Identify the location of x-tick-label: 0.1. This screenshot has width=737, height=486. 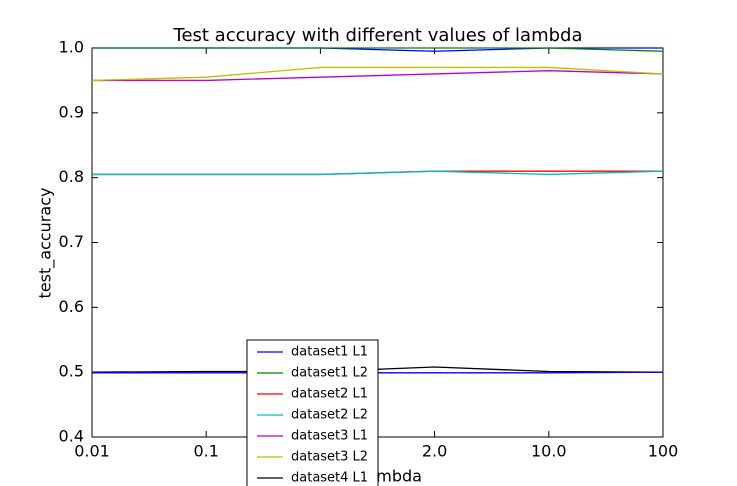
(205, 451).